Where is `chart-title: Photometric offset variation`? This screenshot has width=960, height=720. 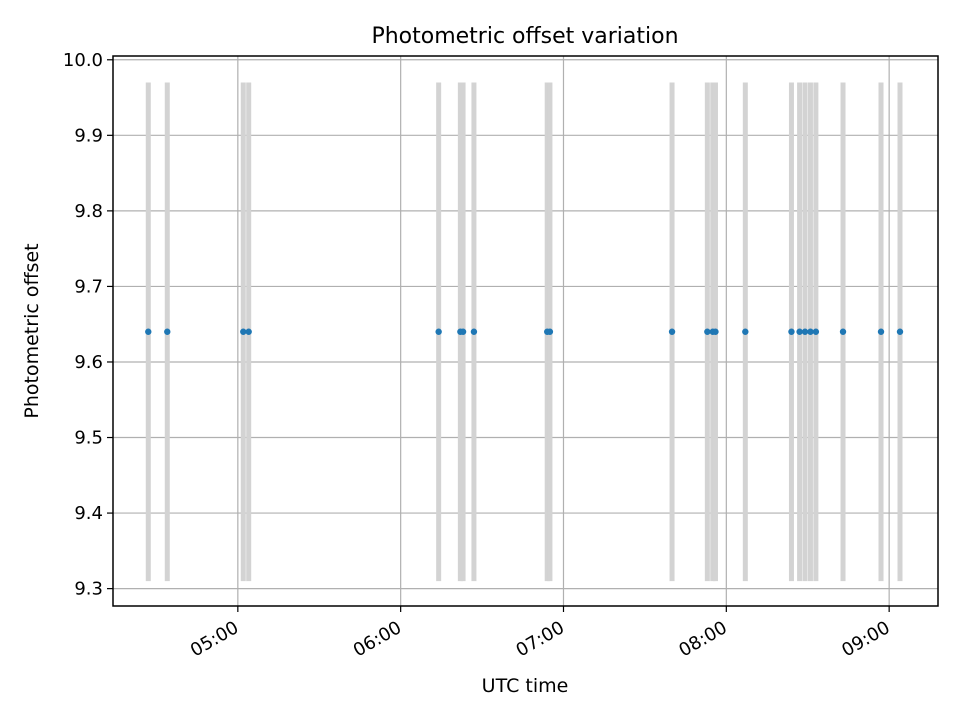 chart-title: Photometric offset variation is located at coordinates (524, 36).